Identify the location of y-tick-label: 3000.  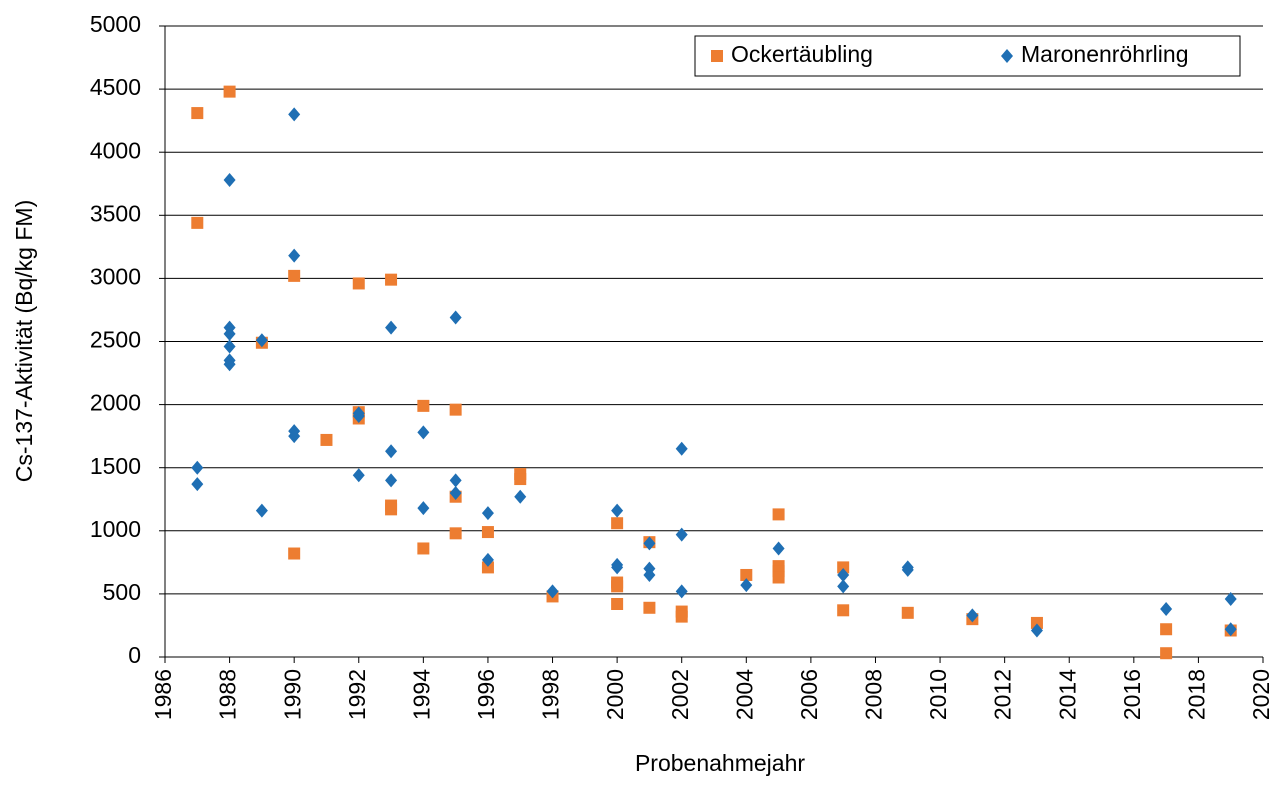
(115, 276).